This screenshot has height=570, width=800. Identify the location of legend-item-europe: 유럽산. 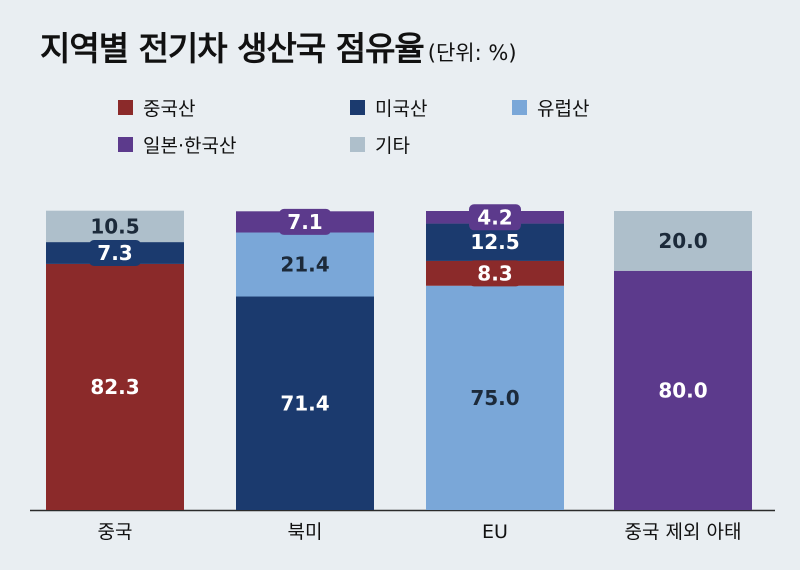
(550, 107).